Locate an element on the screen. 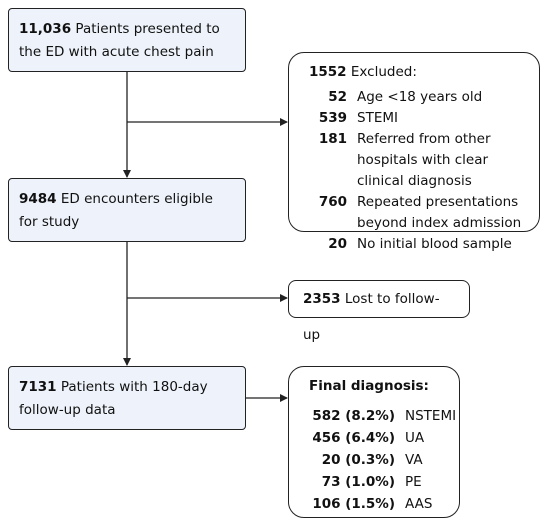  item-label: STEMI is located at coordinates (377, 118).